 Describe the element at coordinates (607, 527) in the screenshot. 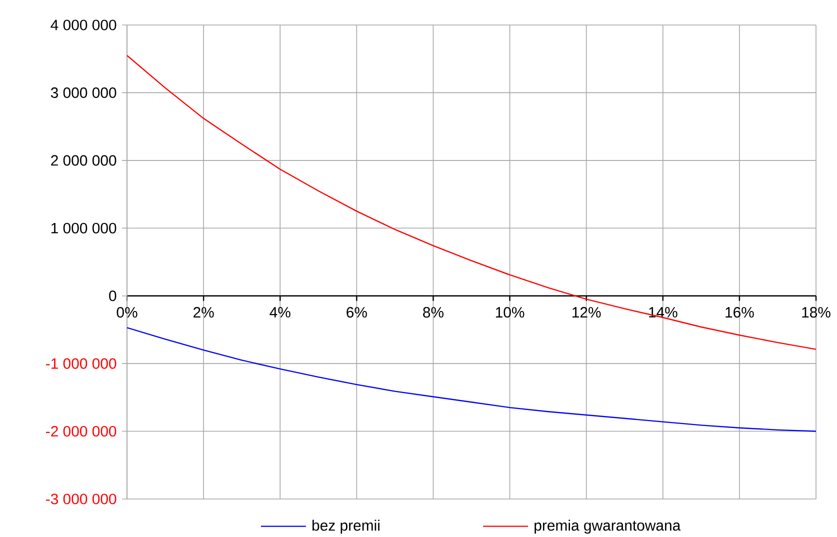

I see `legend-label: premia gwarantowana` at that location.